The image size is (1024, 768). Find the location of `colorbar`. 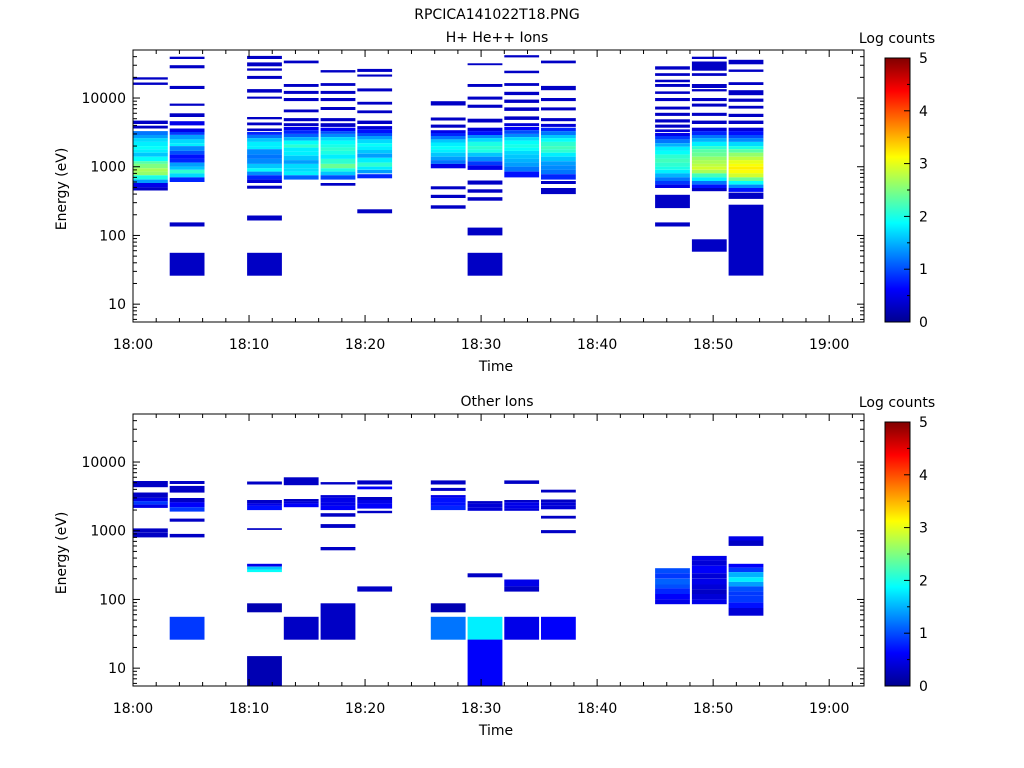

colorbar is located at coordinates (897, 554).